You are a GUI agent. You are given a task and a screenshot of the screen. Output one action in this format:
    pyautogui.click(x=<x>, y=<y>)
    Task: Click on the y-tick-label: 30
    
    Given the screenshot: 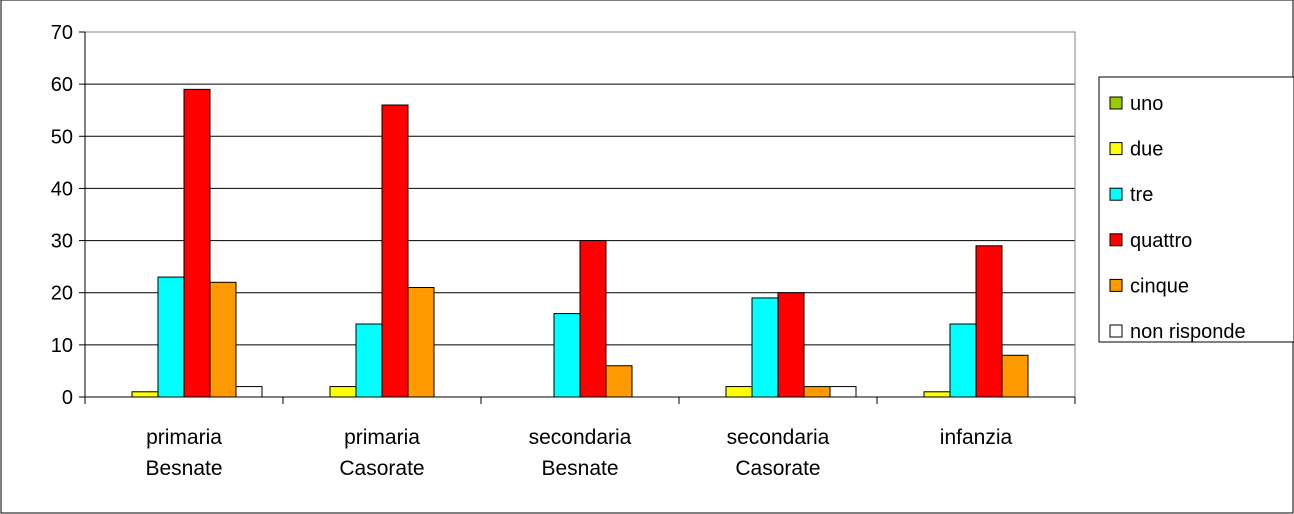 What is the action you would take?
    pyautogui.click(x=62, y=242)
    